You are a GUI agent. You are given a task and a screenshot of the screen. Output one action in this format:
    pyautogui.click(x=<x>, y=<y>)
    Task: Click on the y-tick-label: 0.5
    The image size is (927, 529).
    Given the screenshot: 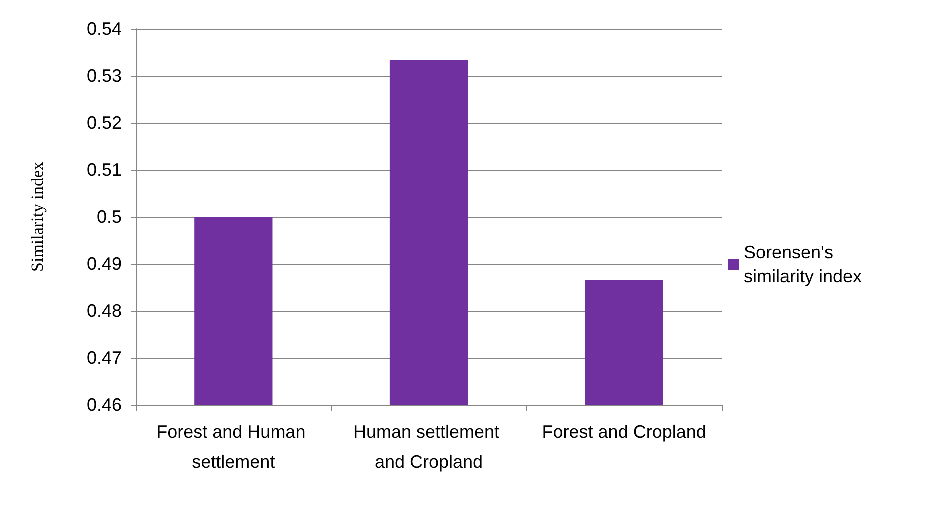 What is the action you would take?
    pyautogui.click(x=109, y=217)
    